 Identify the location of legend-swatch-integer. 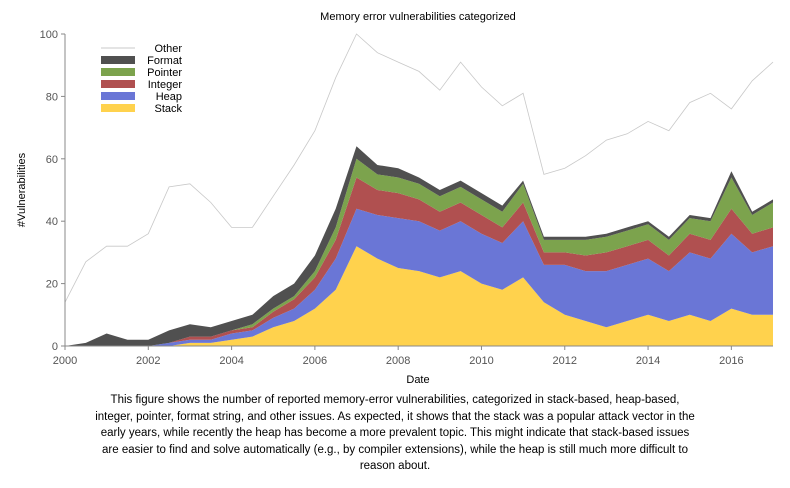
(118, 84).